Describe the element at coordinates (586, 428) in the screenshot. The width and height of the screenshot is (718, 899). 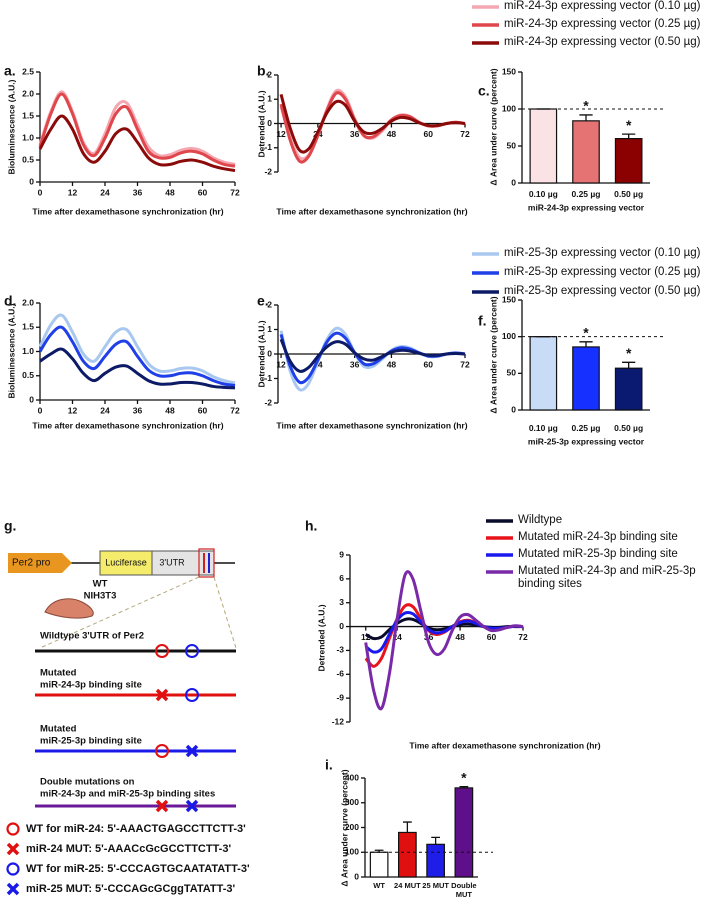
I see `x-tick-label: 0.25 µg` at that location.